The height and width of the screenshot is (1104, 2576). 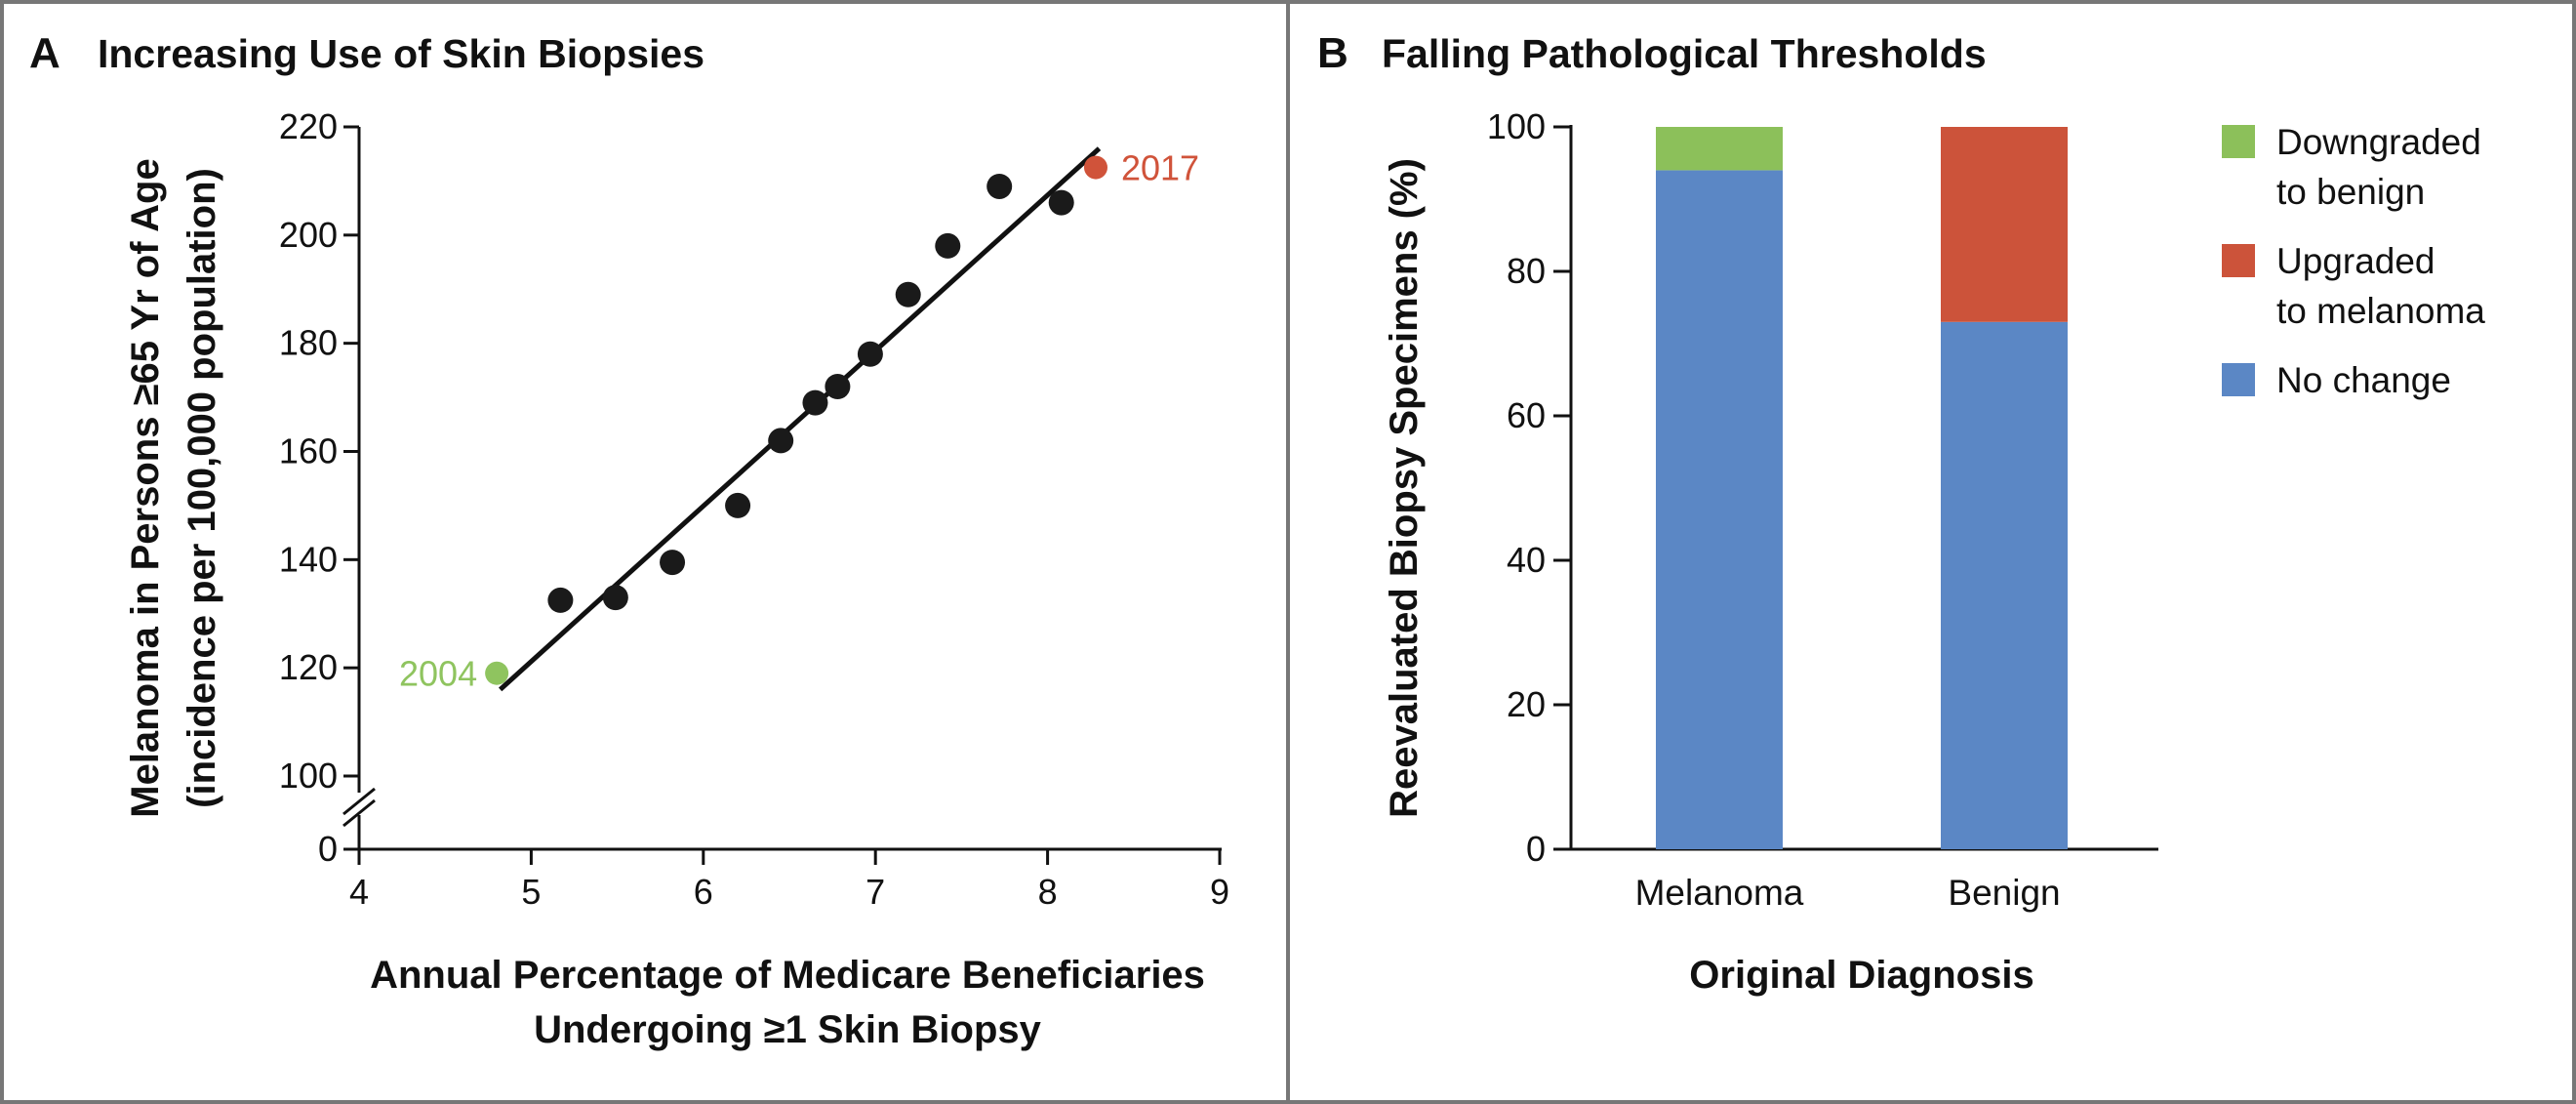 What do you see at coordinates (1526, 560) in the screenshot?
I see `y-tick-label: 40` at bounding box center [1526, 560].